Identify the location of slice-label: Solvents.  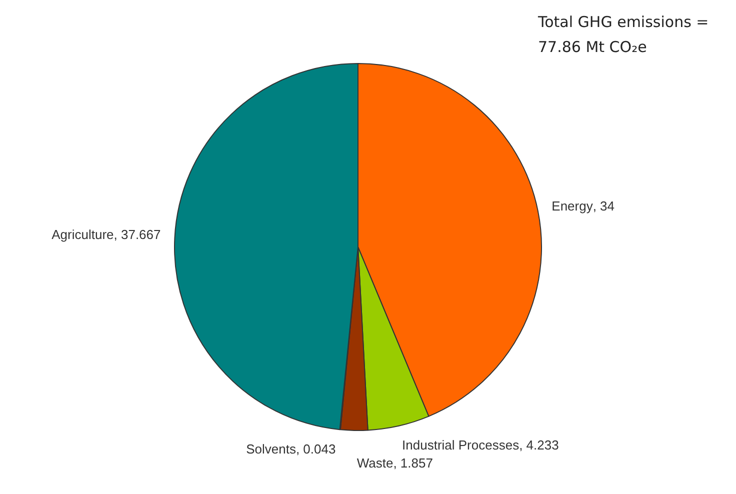
(271, 449).